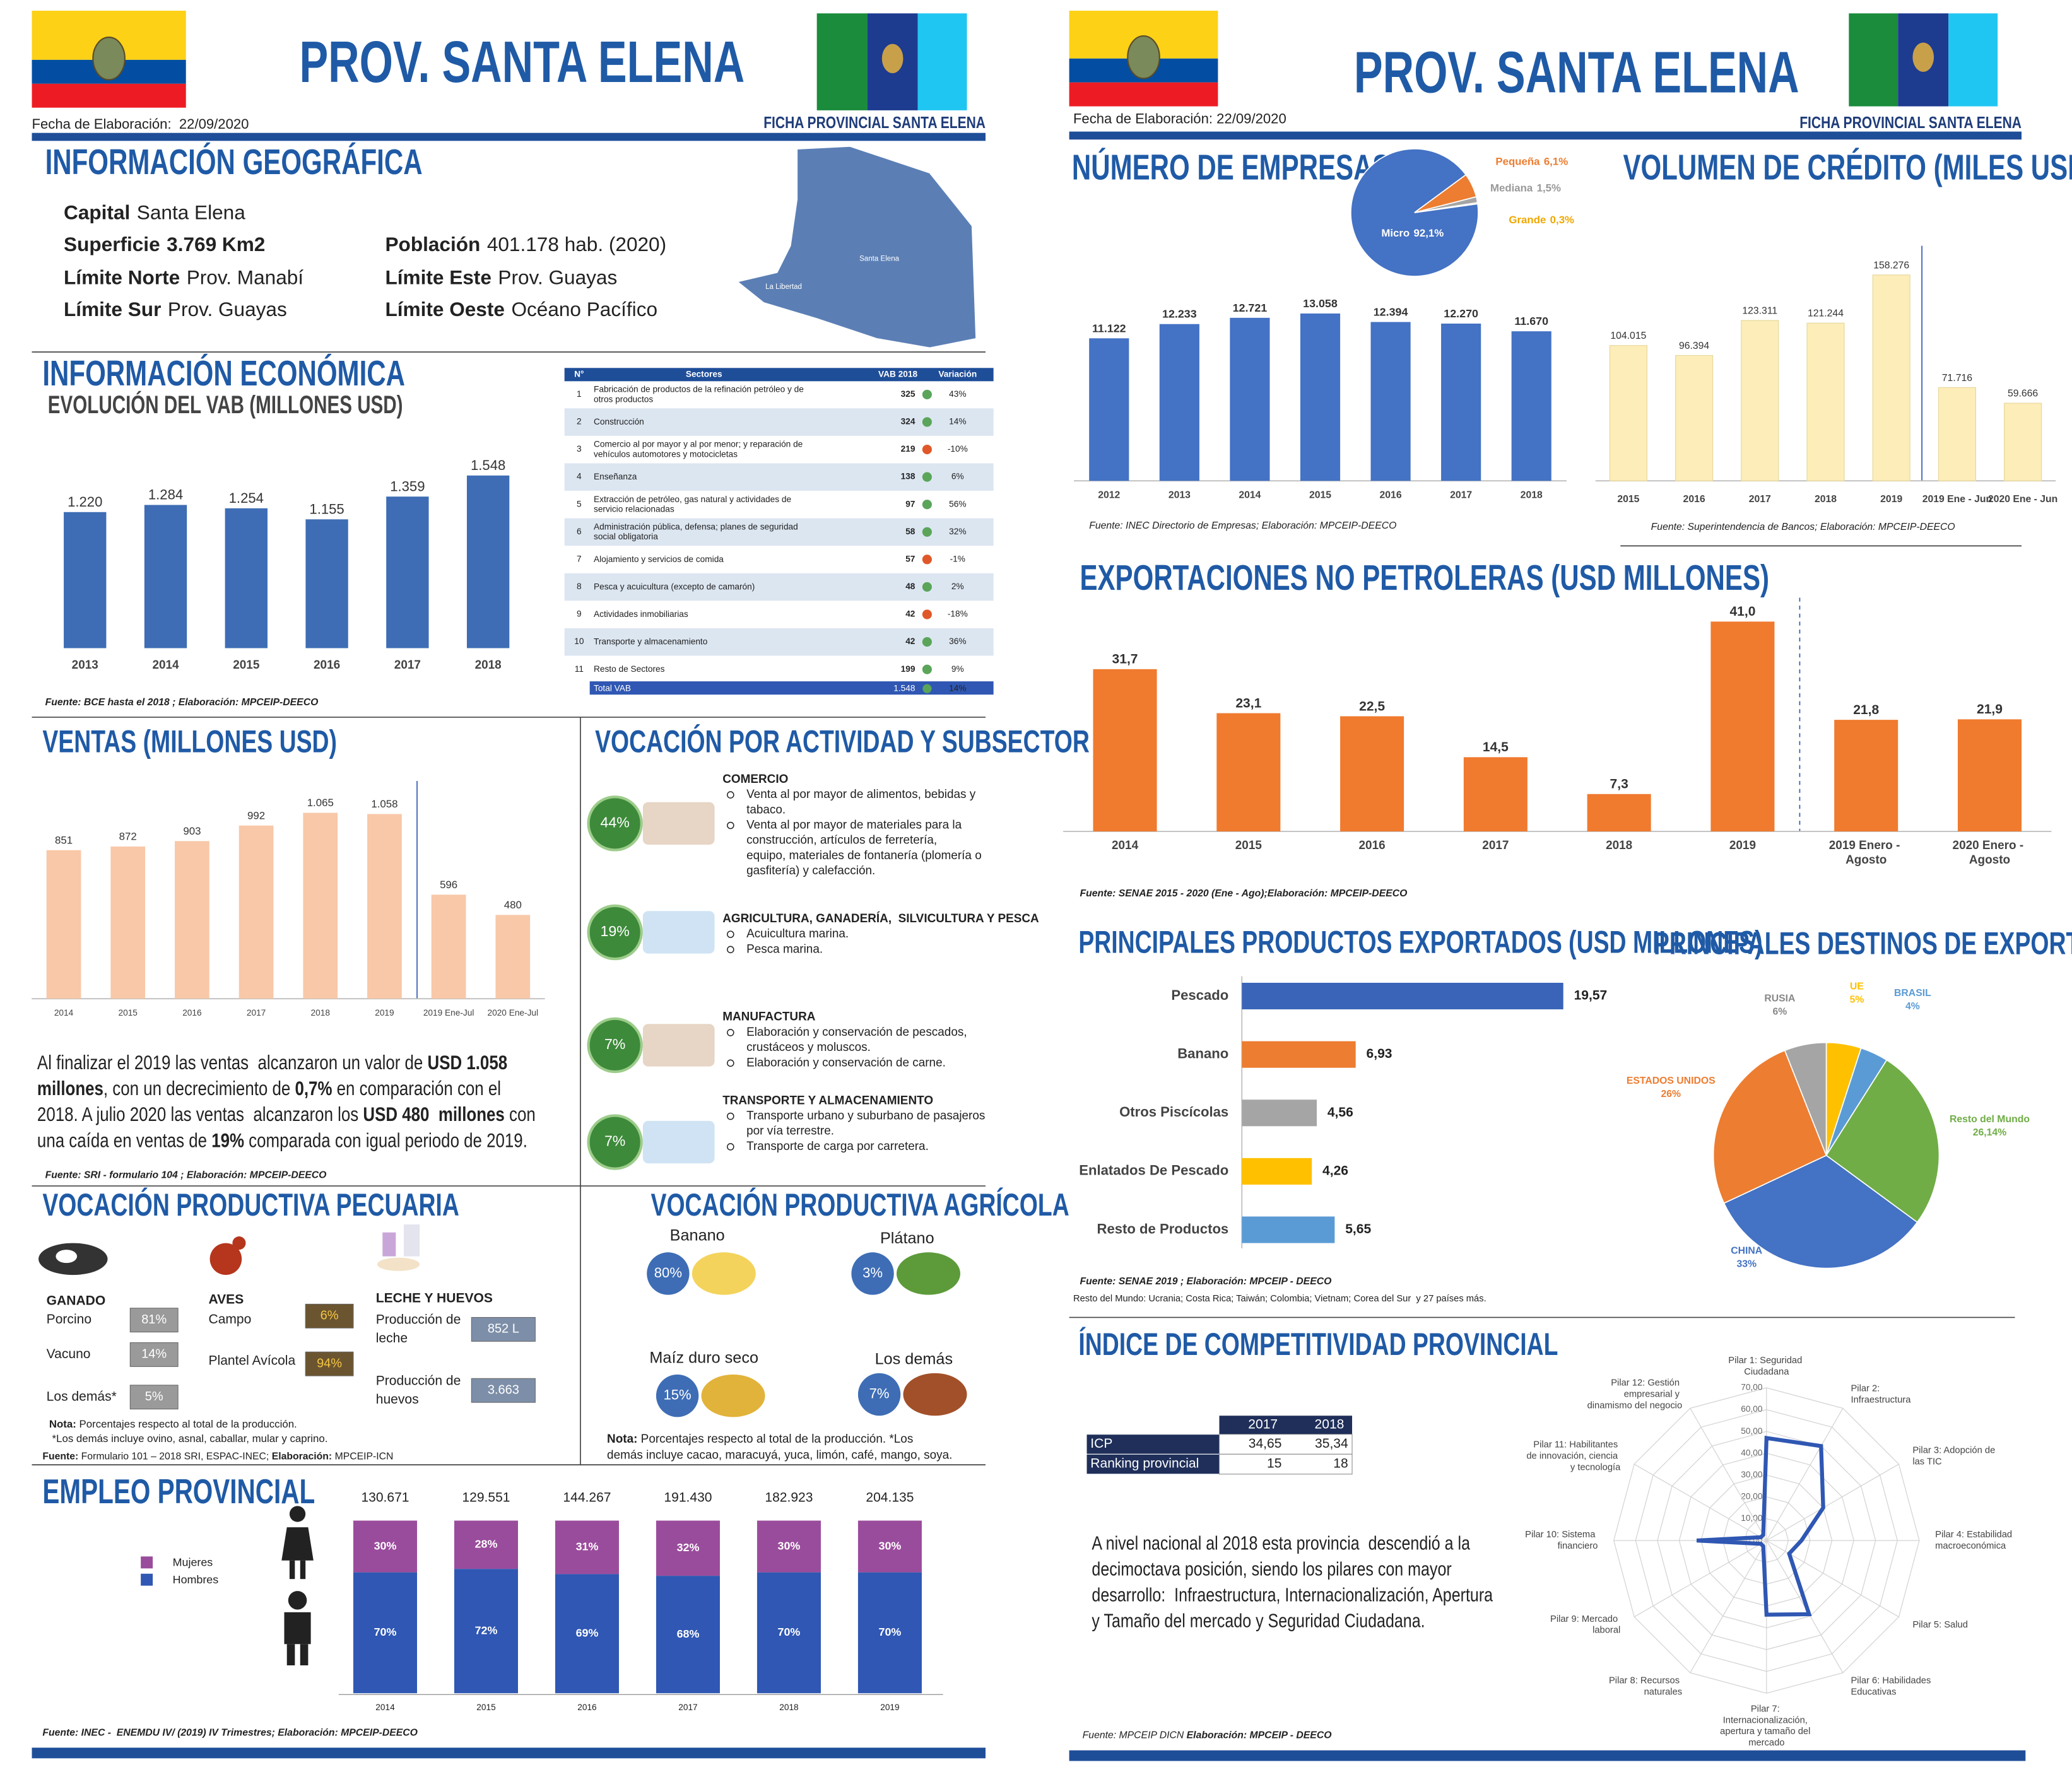 The width and height of the screenshot is (2072, 1777). What do you see at coordinates (1975, 1540) in the screenshot?
I see `axis-label: Pilar 4: Estabilidad macroeconómica` at bounding box center [1975, 1540].